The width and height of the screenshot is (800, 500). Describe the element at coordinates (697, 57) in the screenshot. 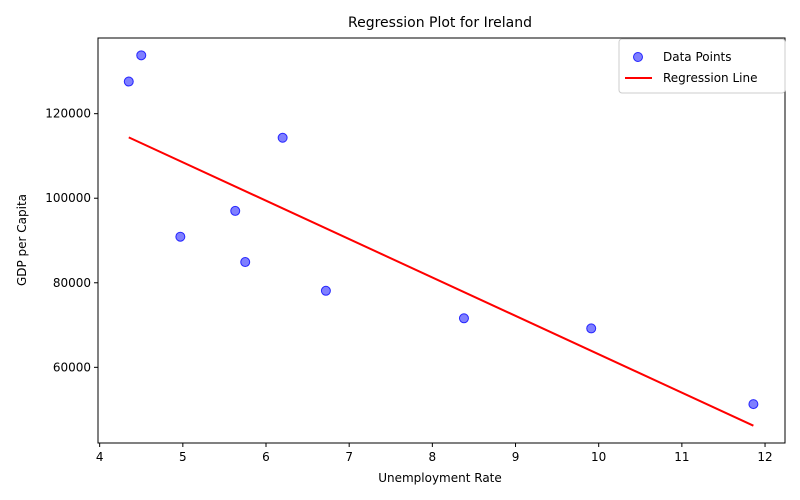

I see `legend-label-data-points: Data Points` at that location.